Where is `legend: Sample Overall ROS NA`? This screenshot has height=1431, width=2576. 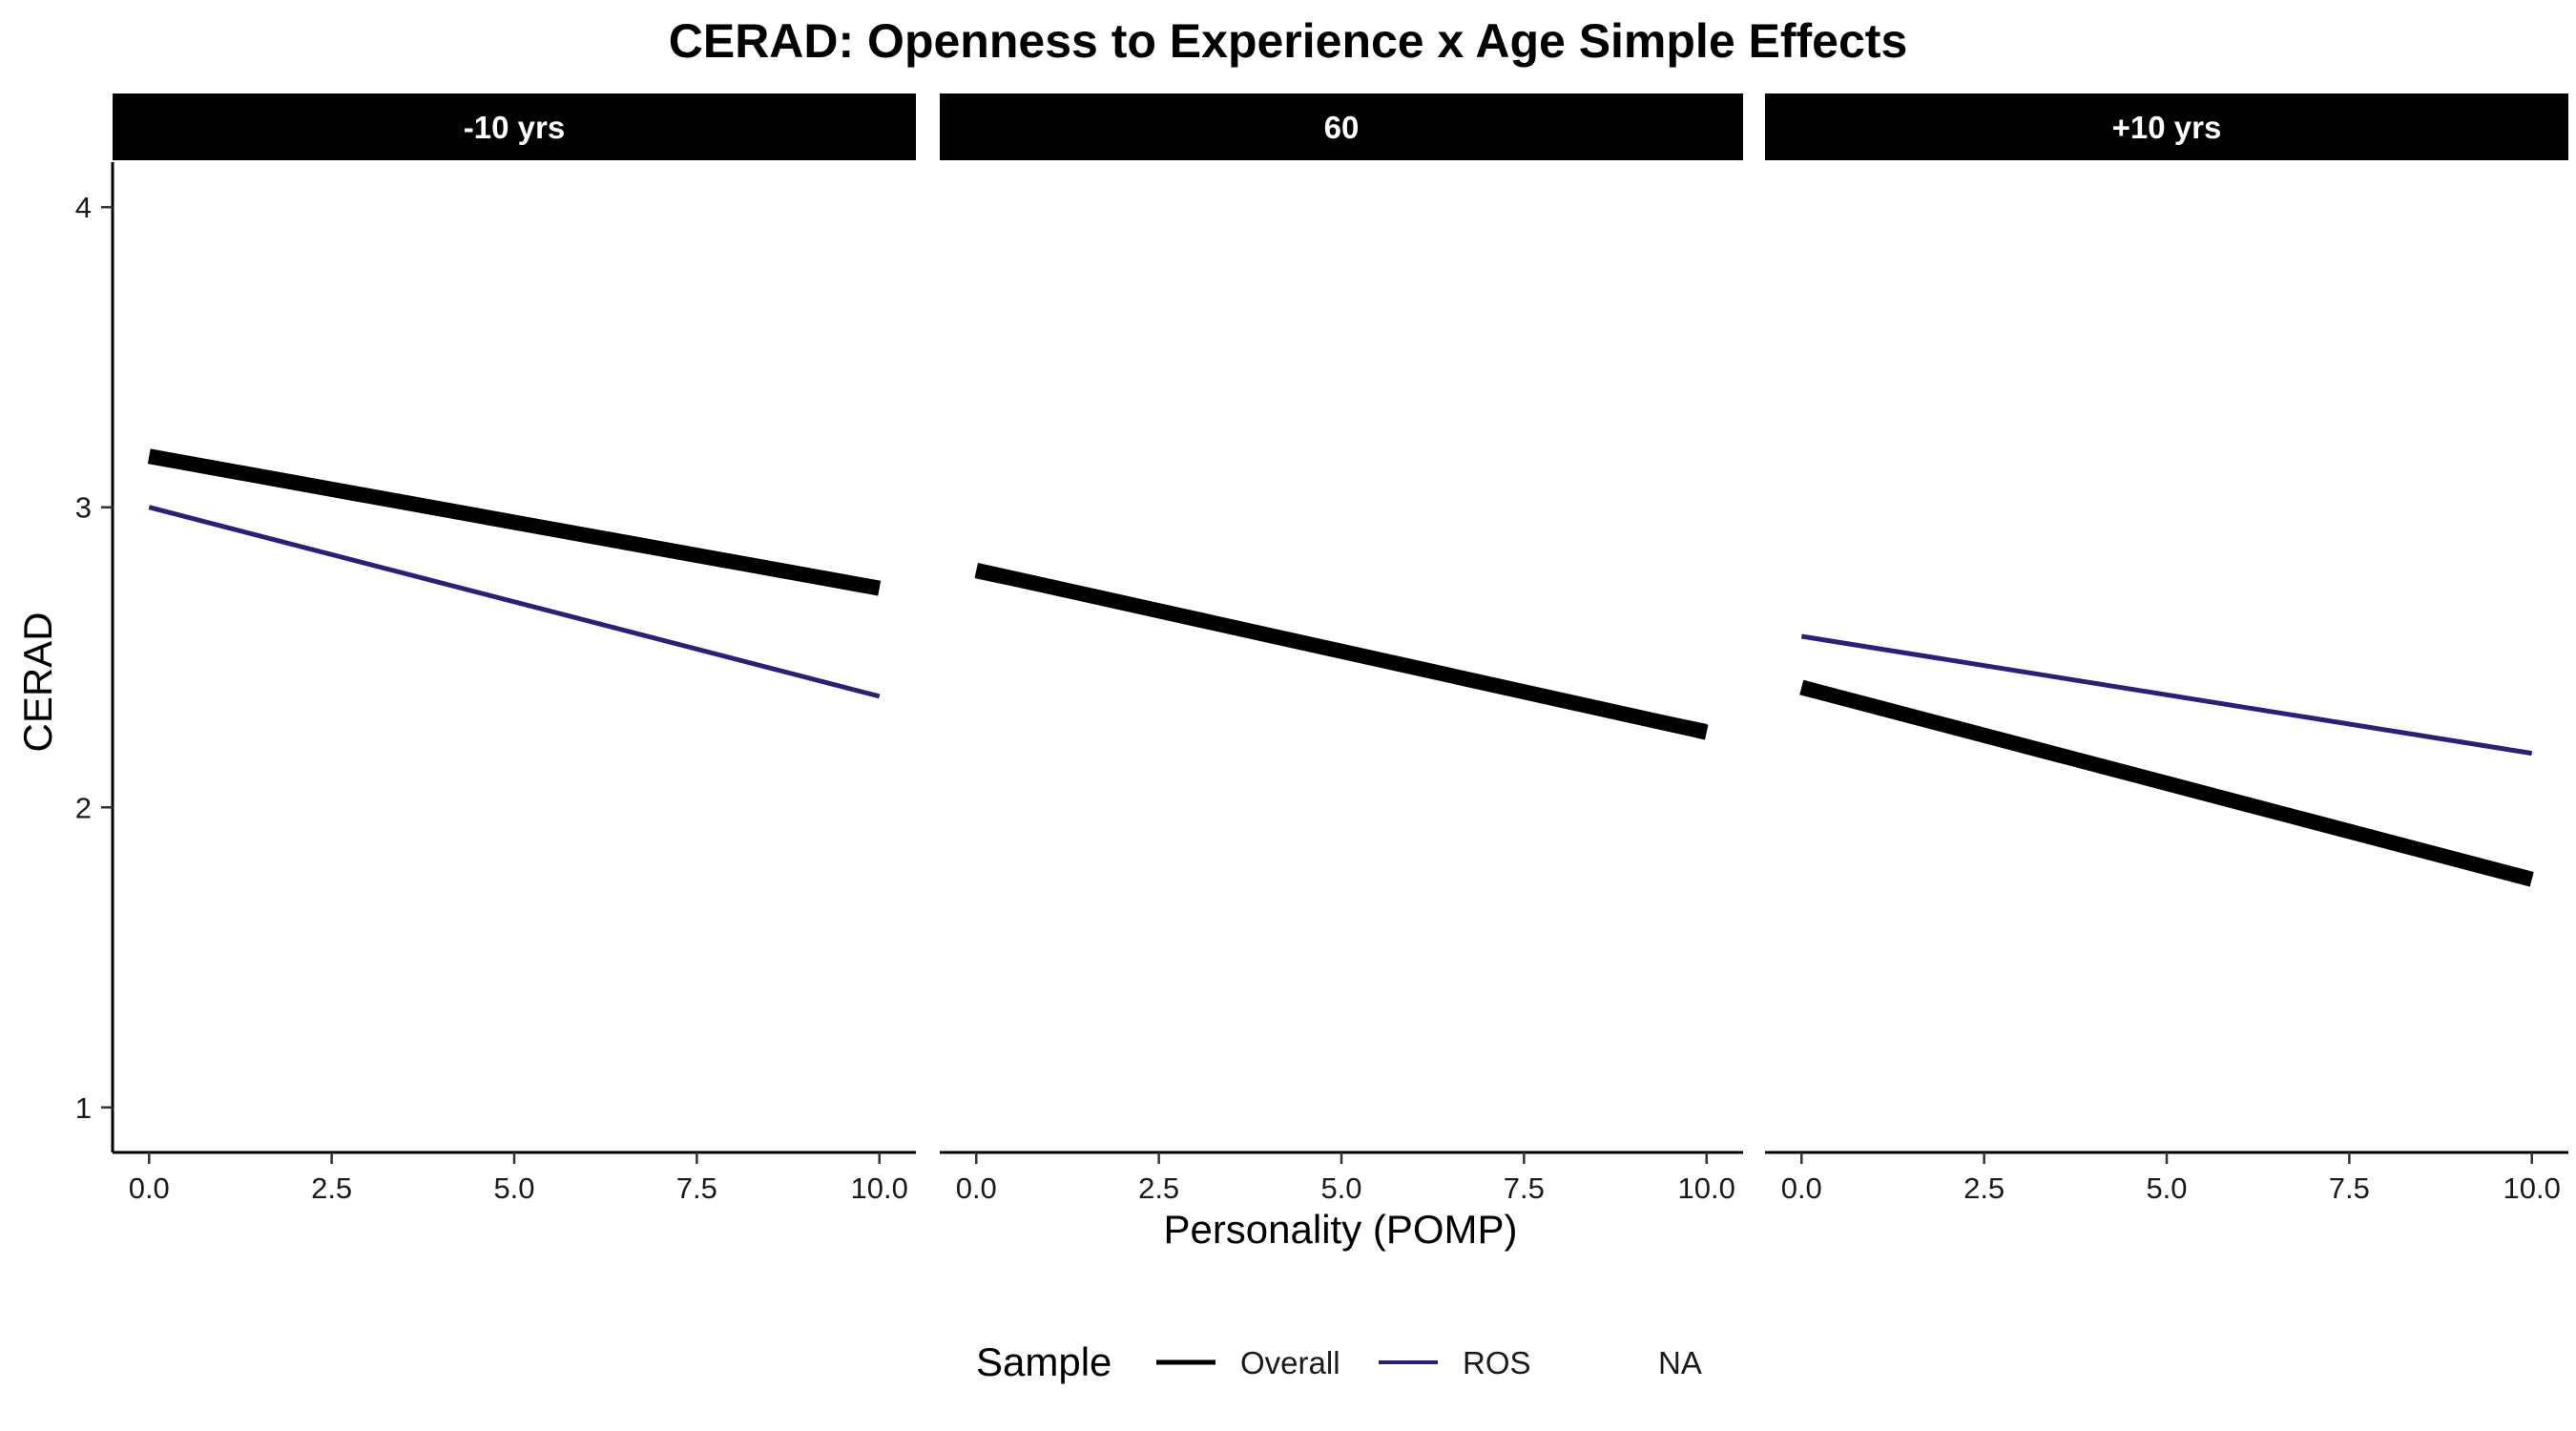 legend: Sample Overall ROS NA is located at coordinates (1339, 1361).